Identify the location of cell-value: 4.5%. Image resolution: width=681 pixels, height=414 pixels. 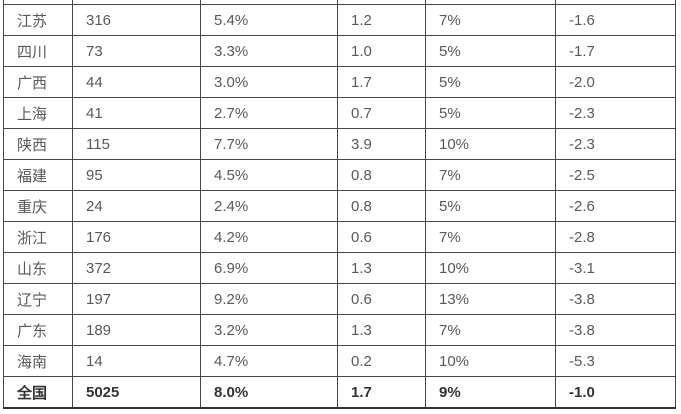
(269, 175).